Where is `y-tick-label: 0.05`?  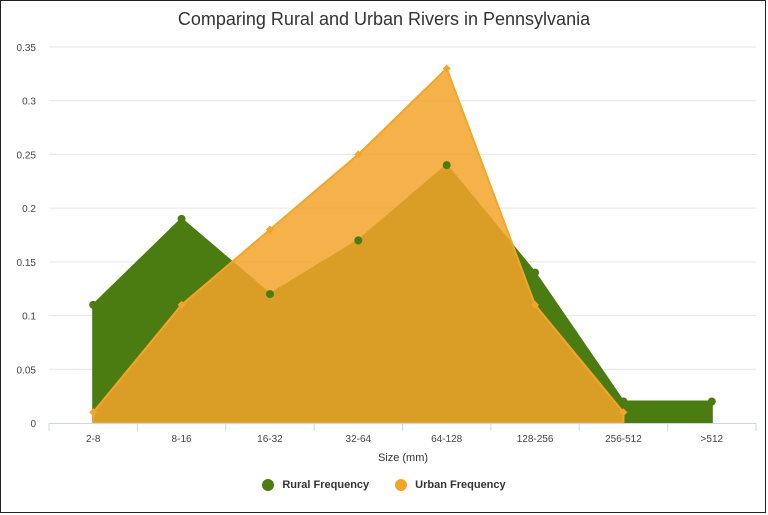
y-tick-label: 0.05 is located at coordinates (27, 370).